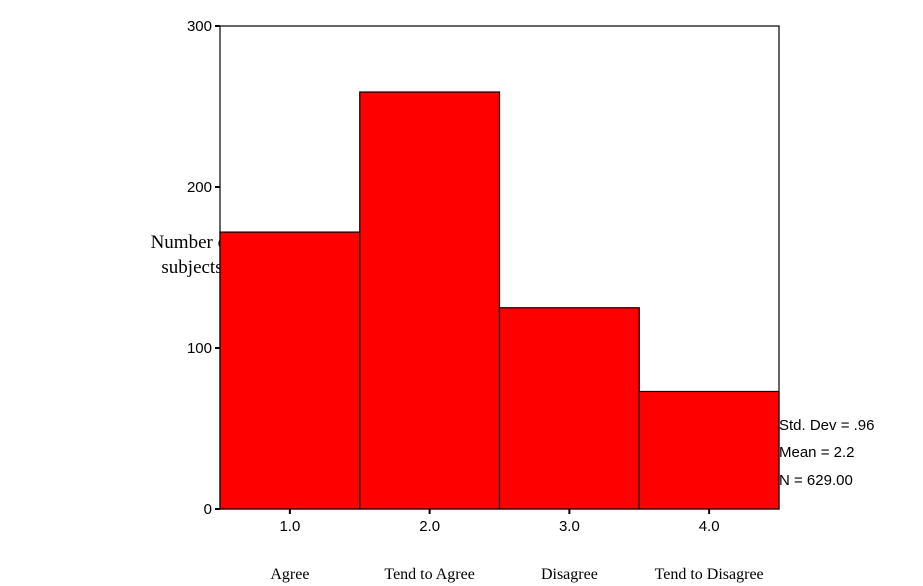  I want to click on category-label: Tend to Disagree, so click(709, 574).